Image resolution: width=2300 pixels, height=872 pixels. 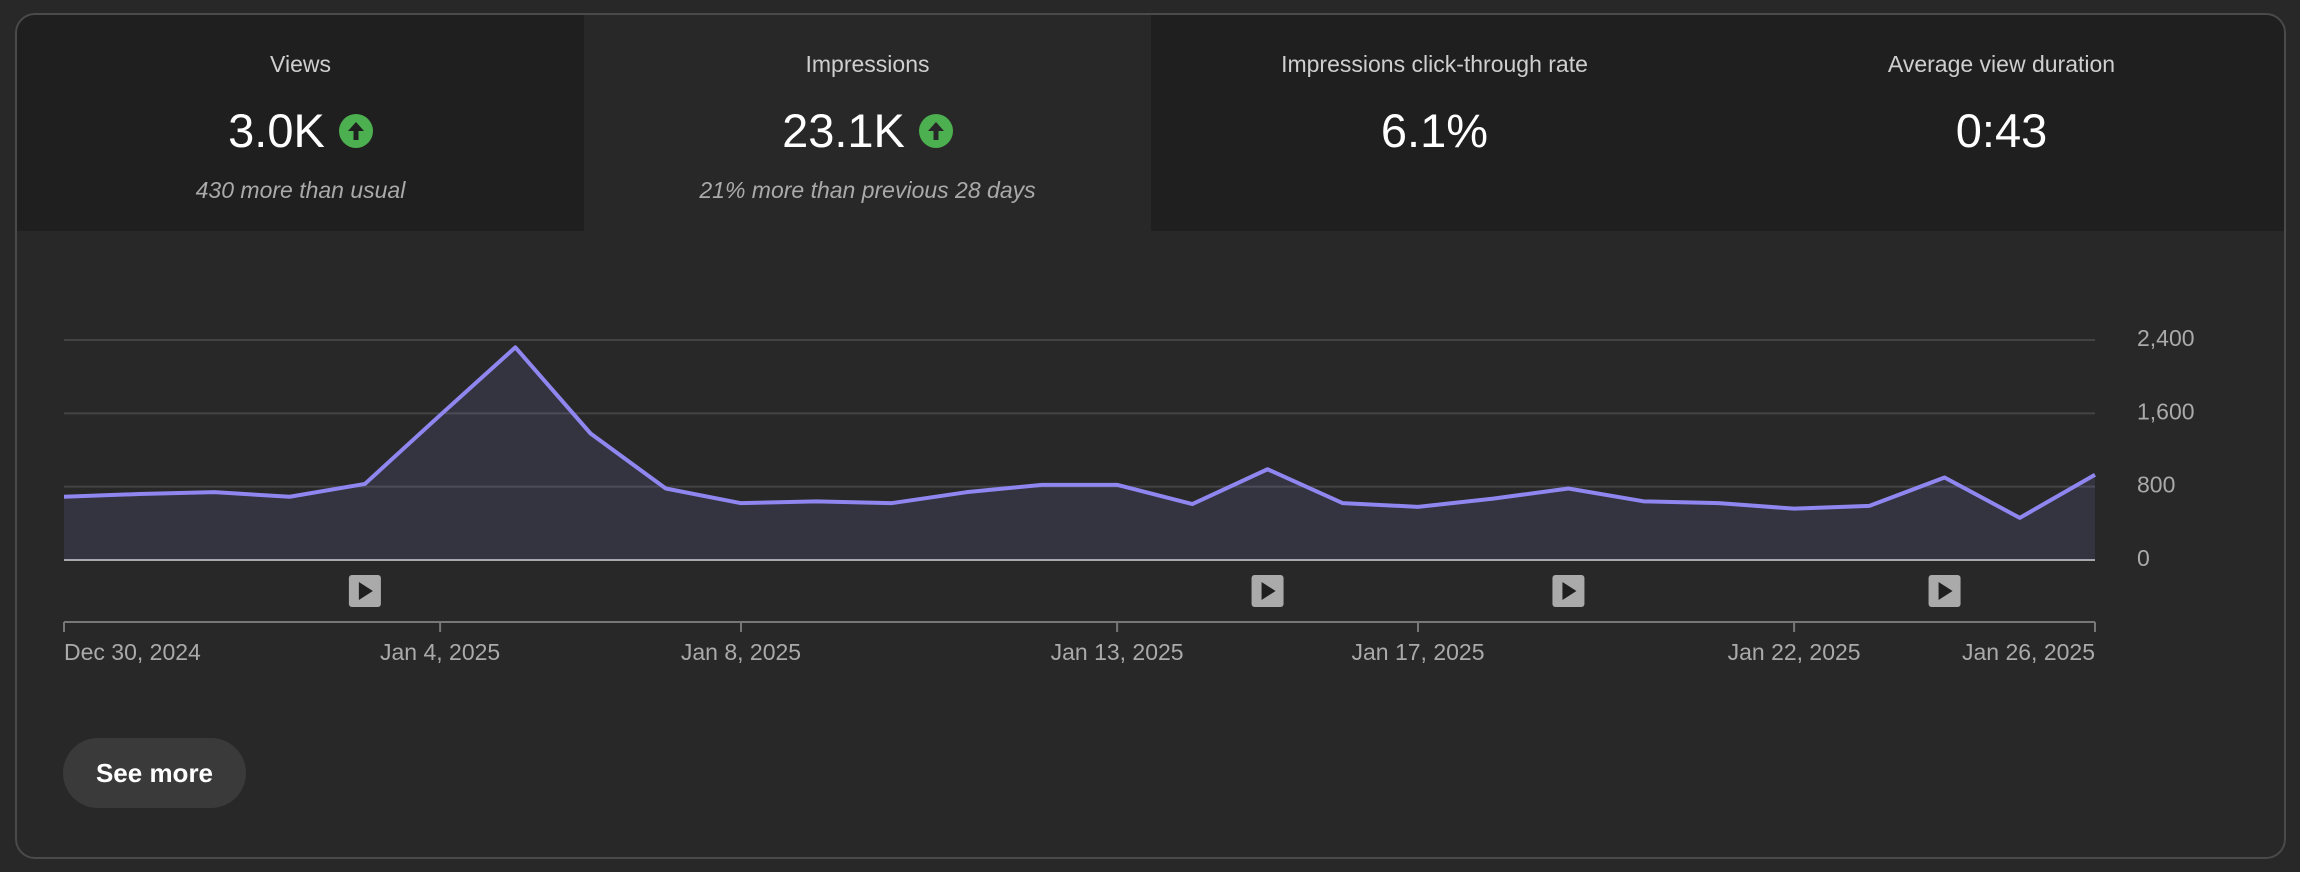 I want to click on see-more-button: See more, so click(x=154, y=773).